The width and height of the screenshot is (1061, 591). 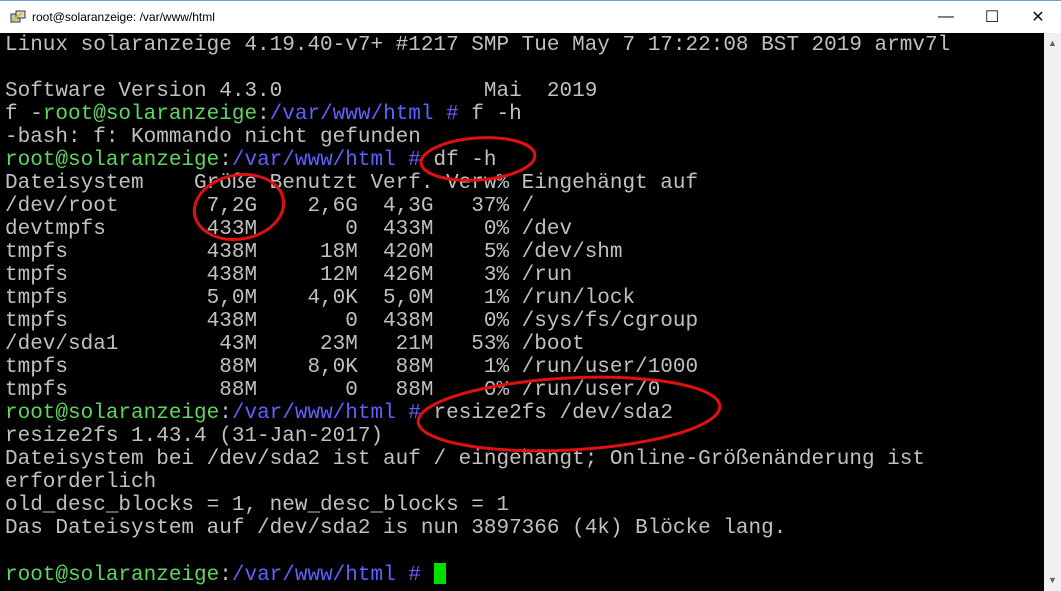 I want to click on vertical-scrollbar: ▲ ▼, so click(x=1052, y=312).